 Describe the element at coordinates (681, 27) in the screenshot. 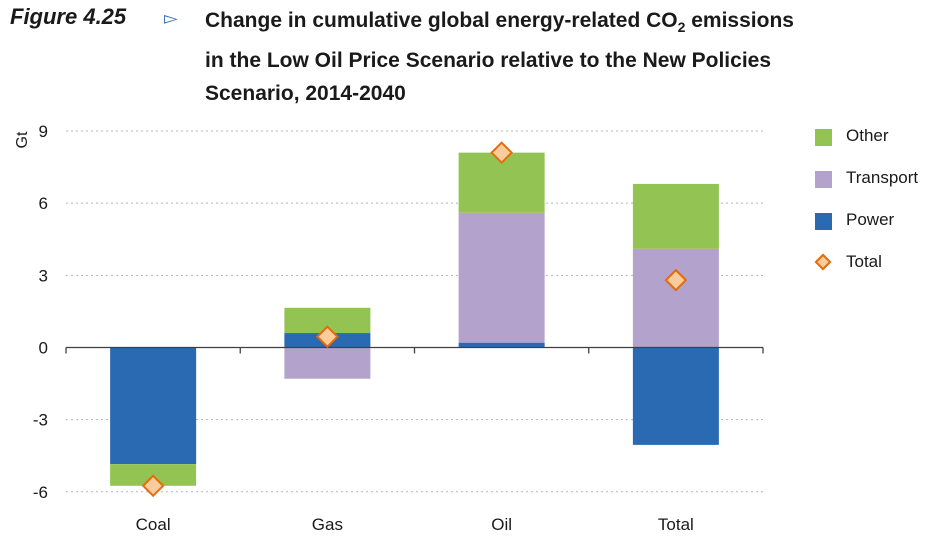

I see `subscript-2: 2` at that location.